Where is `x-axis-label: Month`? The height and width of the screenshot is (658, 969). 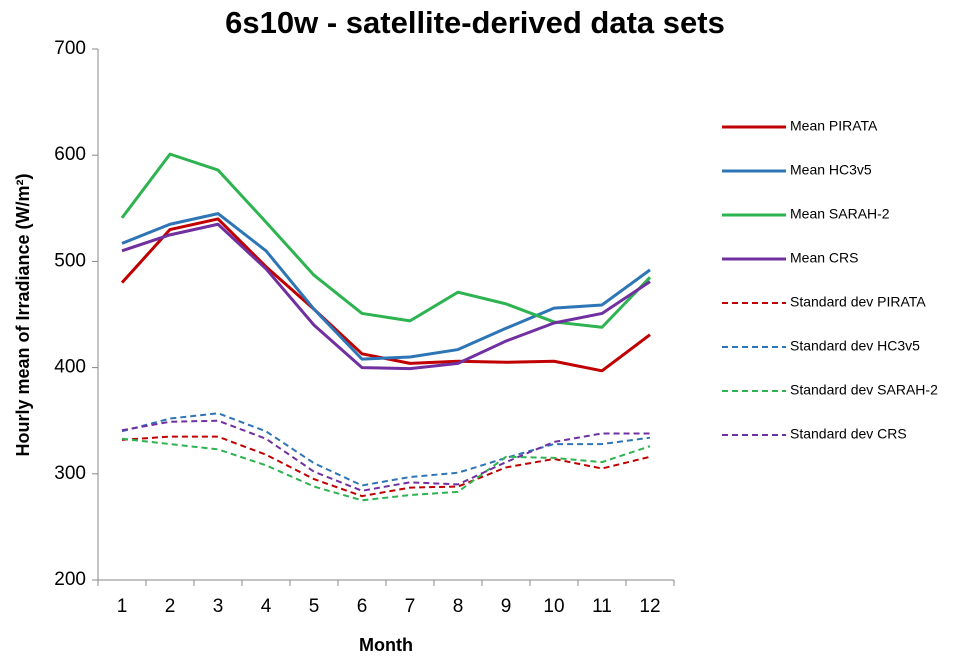
x-axis-label: Month is located at coordinates (386, 645).